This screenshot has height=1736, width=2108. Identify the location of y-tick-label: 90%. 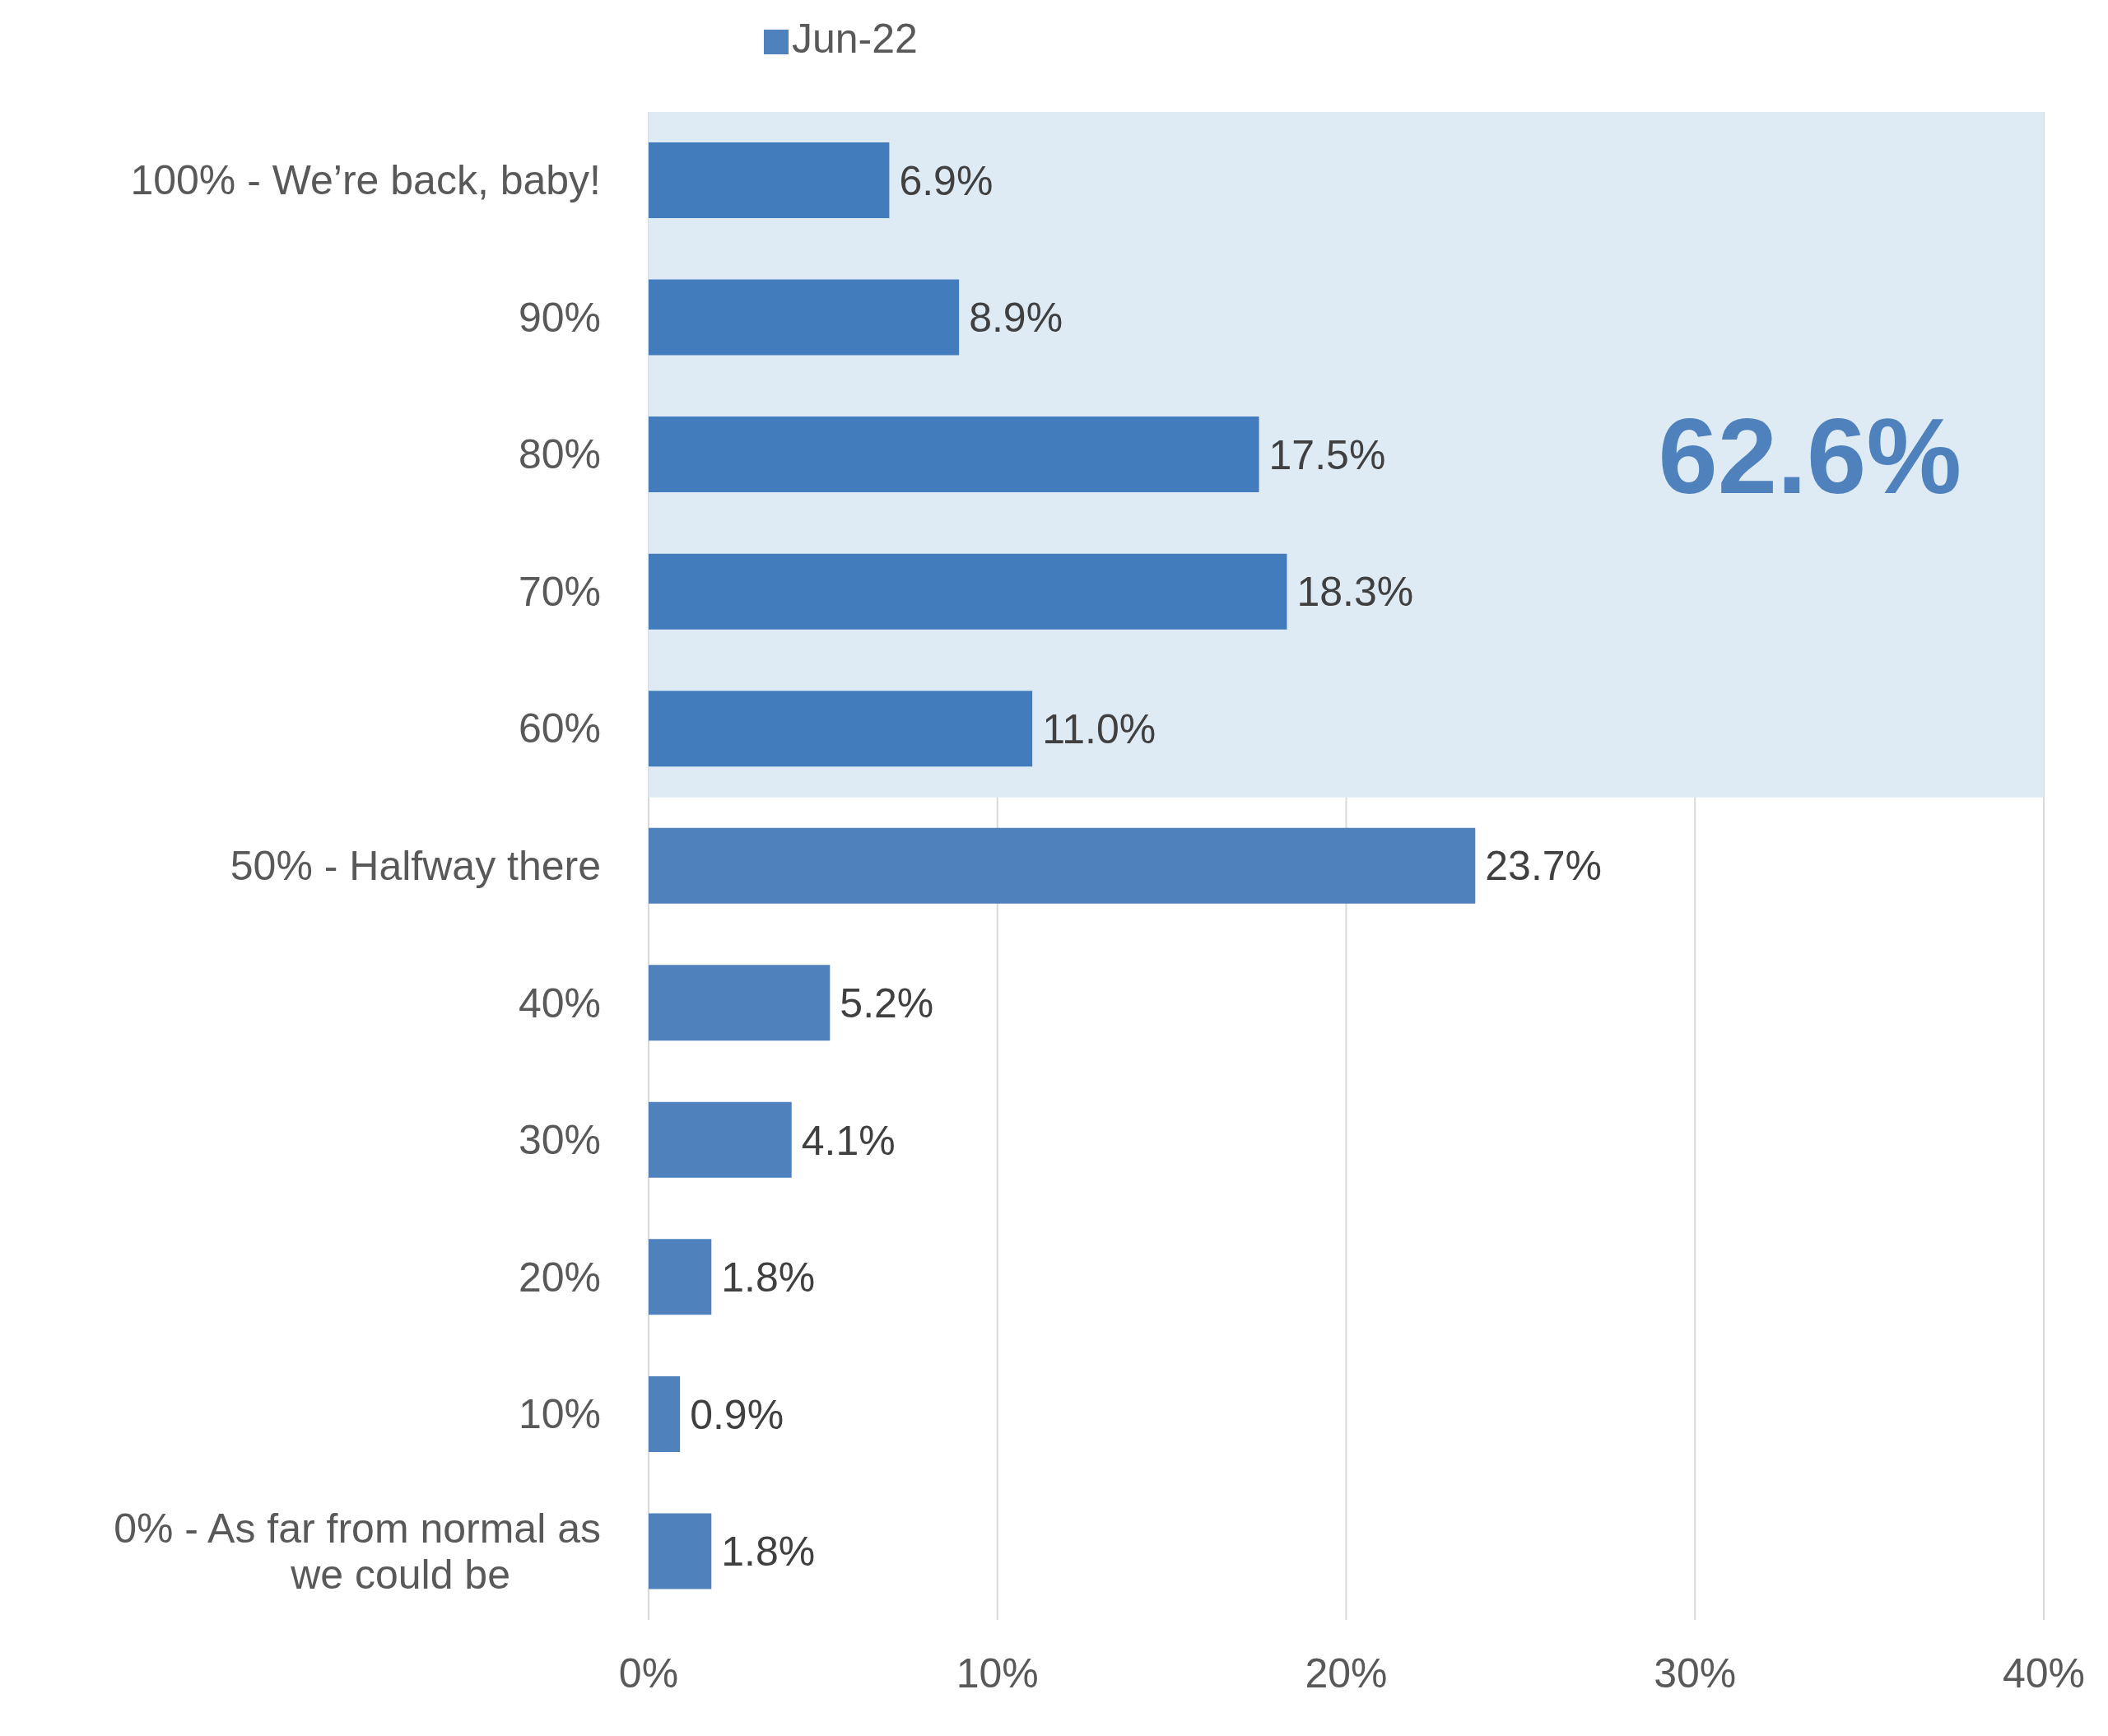
(559, 317).